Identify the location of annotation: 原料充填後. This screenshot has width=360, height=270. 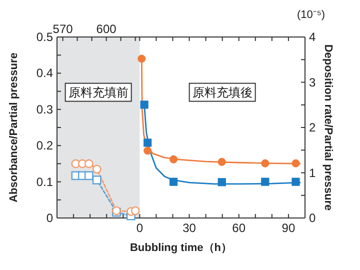
(222, 92).